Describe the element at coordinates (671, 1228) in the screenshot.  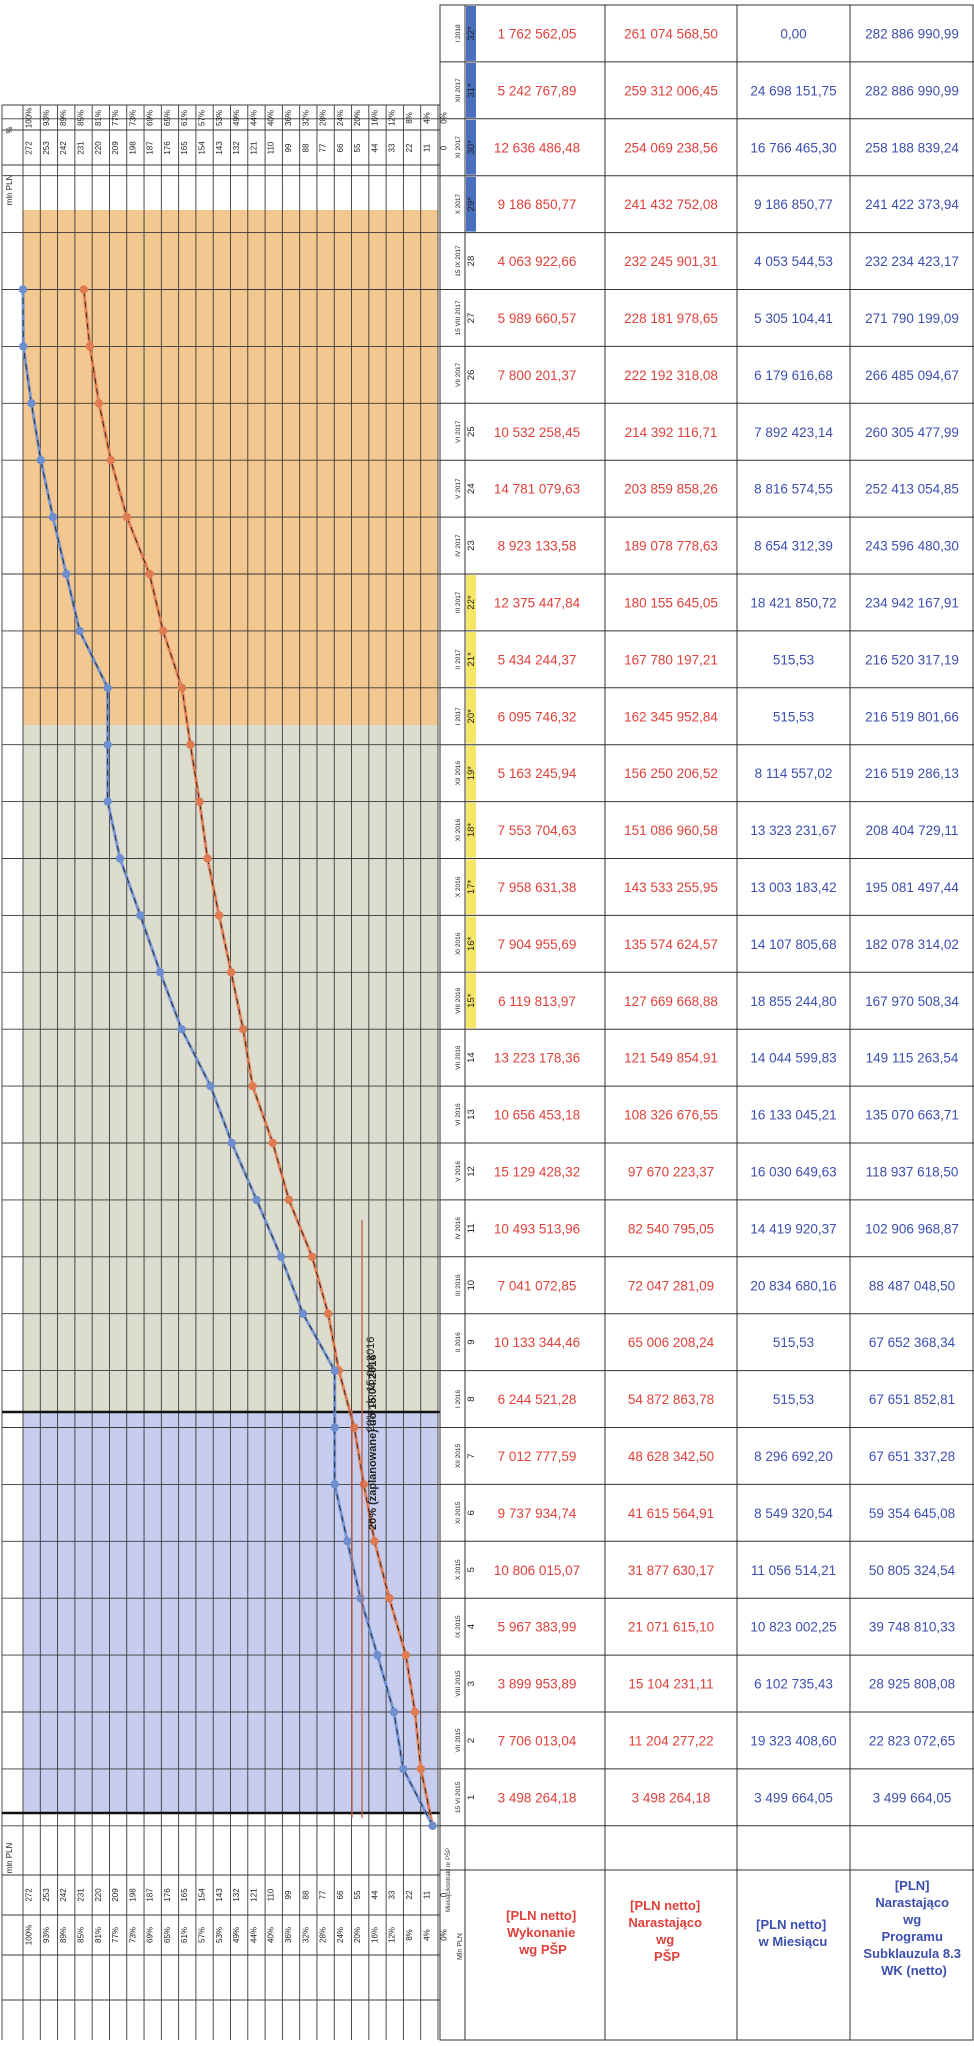
I see `row-cumulative: 82 540 795,05` at that location.